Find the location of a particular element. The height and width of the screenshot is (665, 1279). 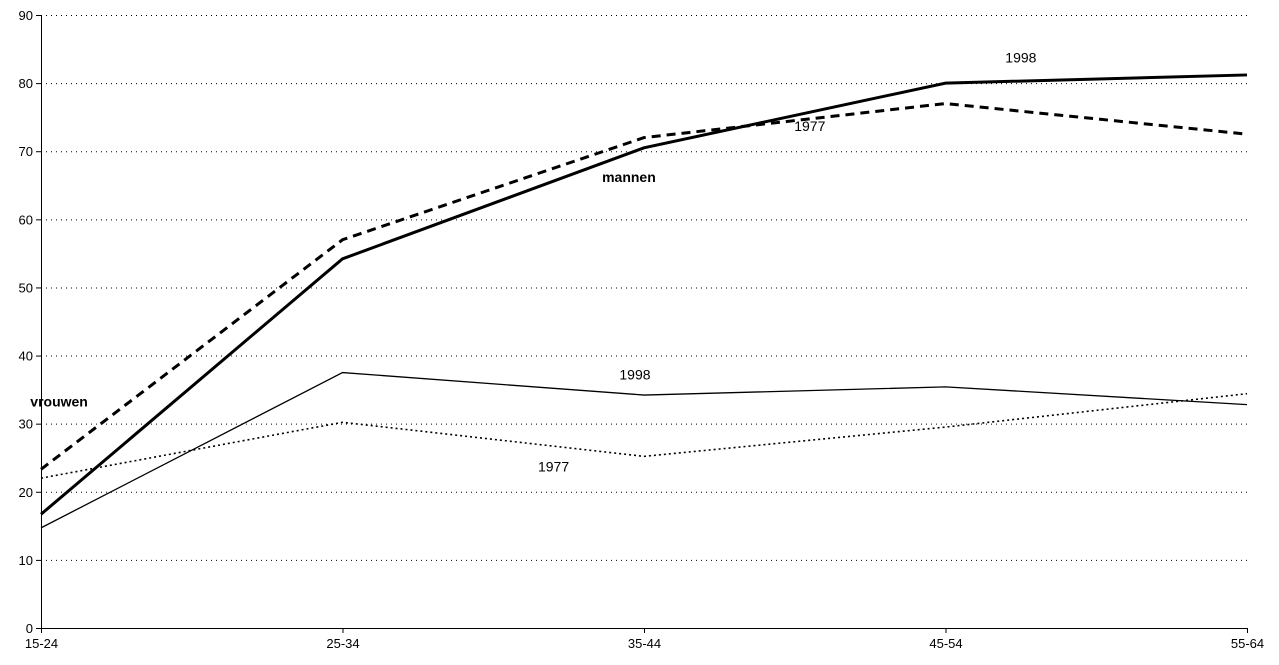

y-tick-label: 80 is located at coordinates (26, 83).